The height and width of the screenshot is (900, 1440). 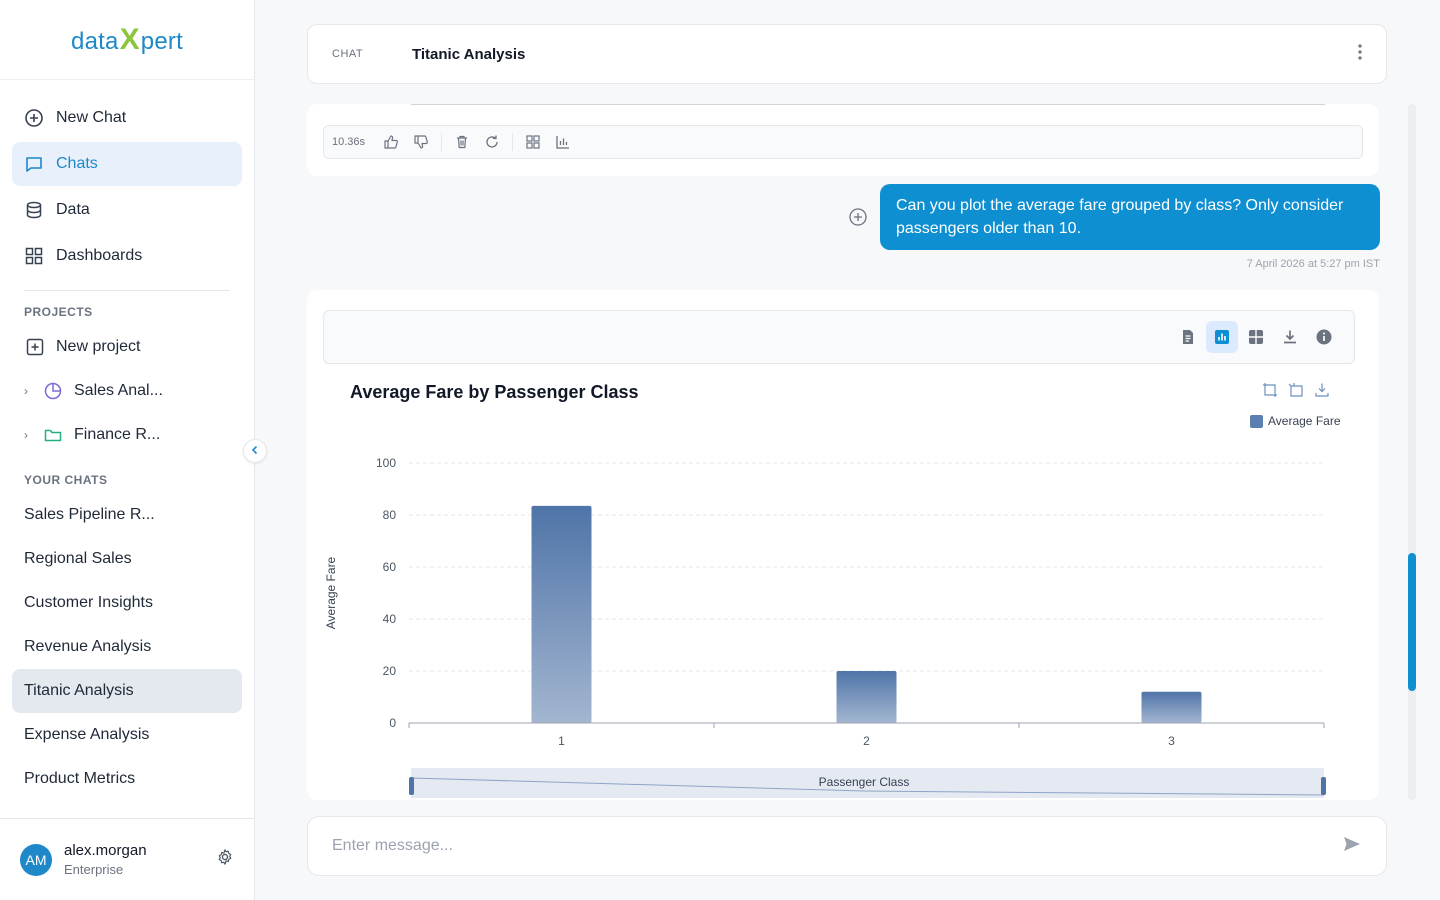 I want to click on x-tick-label: 1, so click(x=561, y=741).